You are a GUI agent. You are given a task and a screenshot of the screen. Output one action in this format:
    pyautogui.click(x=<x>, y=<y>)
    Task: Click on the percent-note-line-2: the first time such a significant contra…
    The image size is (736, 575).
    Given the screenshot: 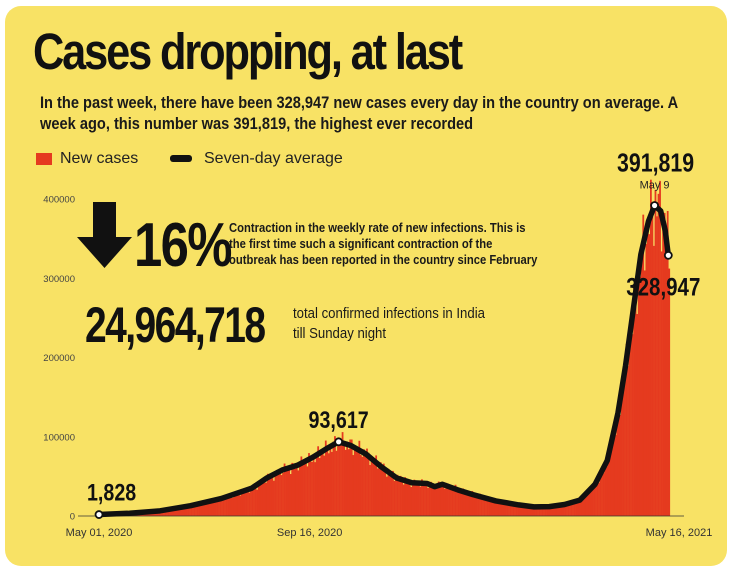 What is the action you would take?
    pyautogui.click(x=361, y=243)
    